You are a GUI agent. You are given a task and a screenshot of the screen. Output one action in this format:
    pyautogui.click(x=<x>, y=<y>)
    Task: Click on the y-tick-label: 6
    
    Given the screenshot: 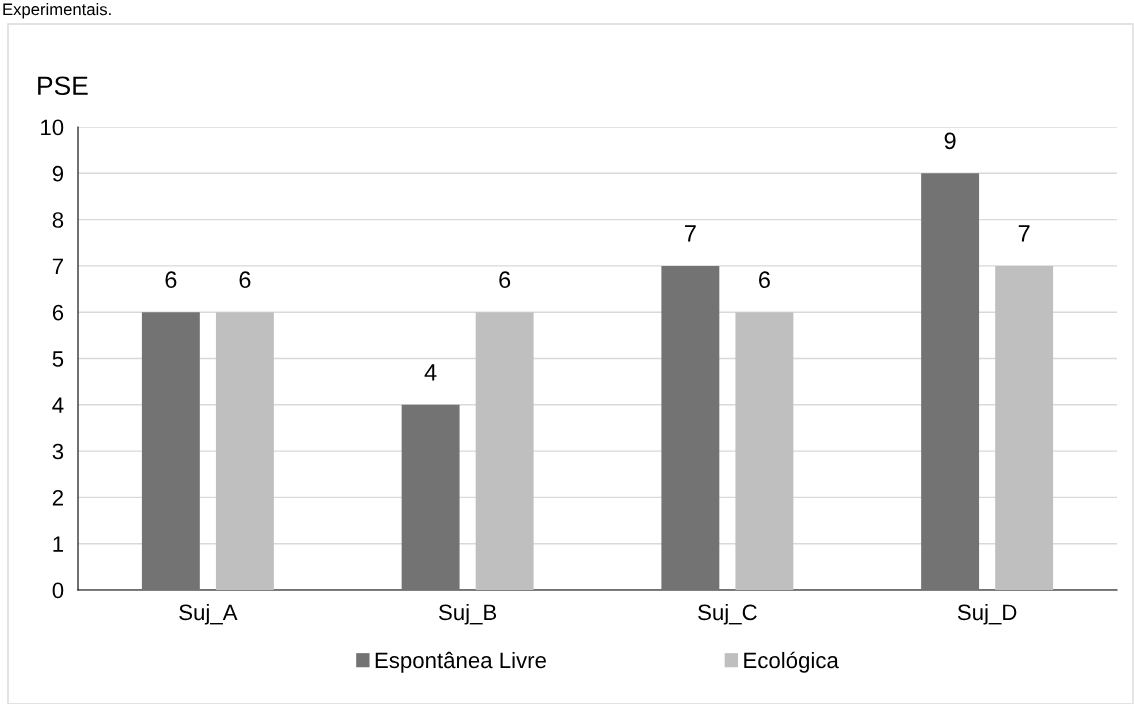 What is the action you would take?
    pyautogui.click(x=58, y=312)
    